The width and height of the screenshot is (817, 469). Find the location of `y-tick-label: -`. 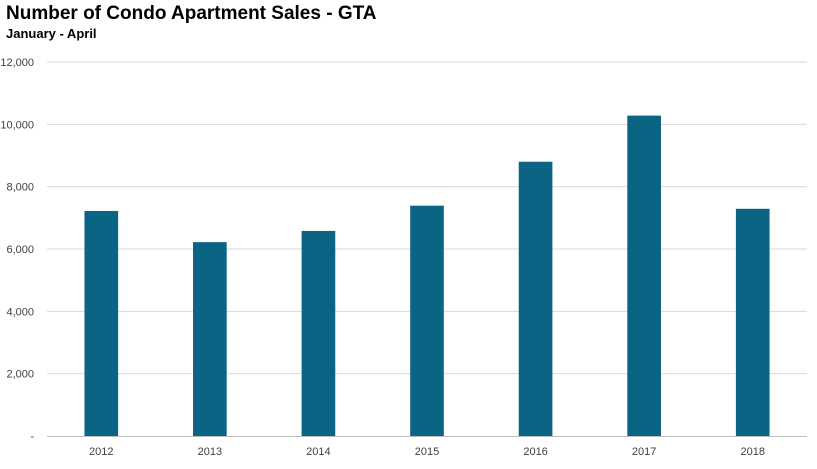

y-tick-label: - is located at coordinates (32, 437).